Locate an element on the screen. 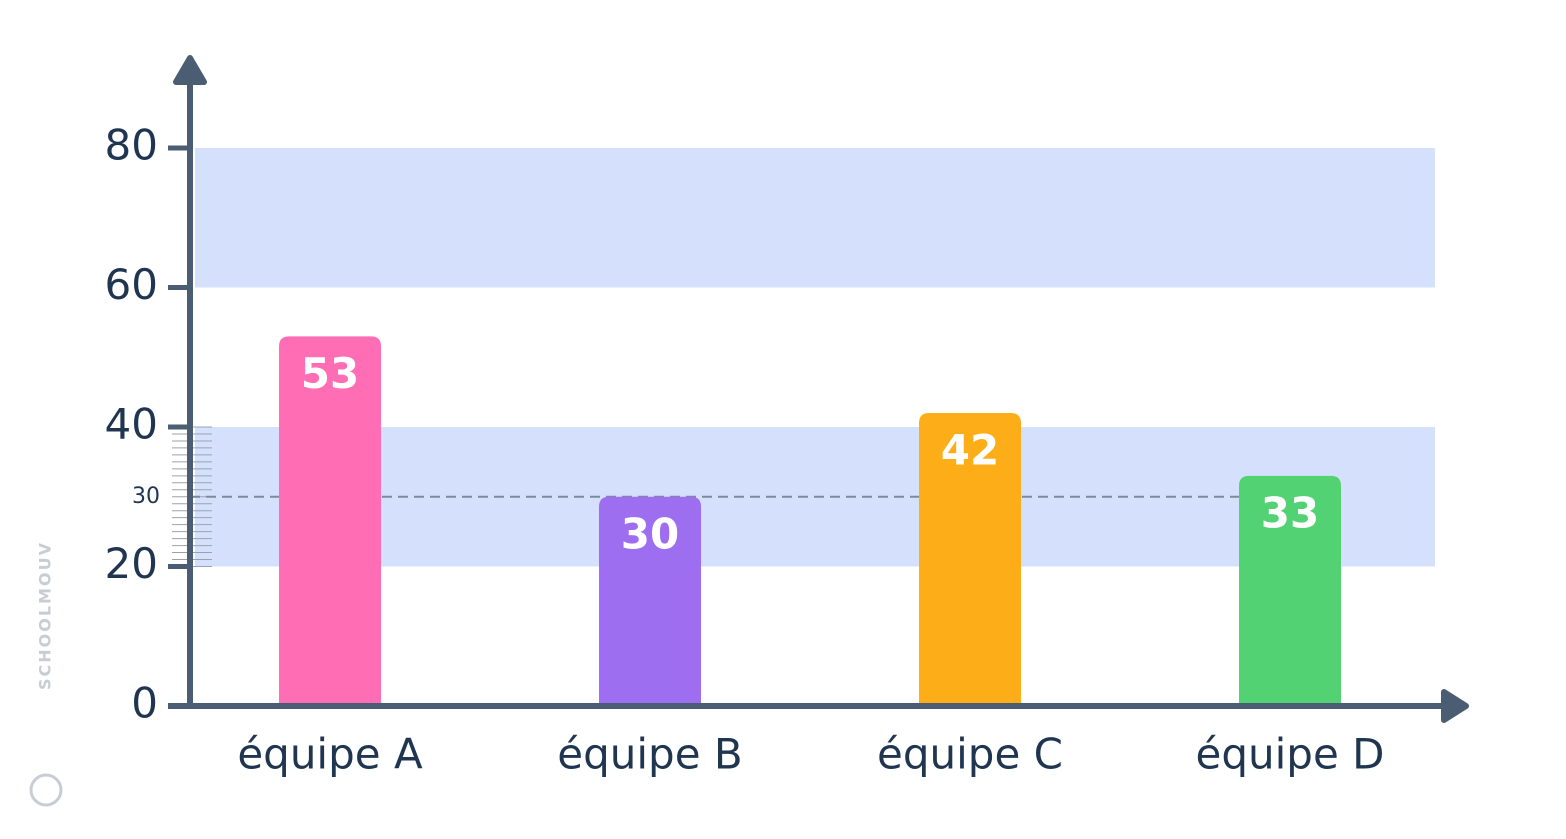 The image size is (1566, 839). y-axis-arrow is located at coordinates (190, 70).